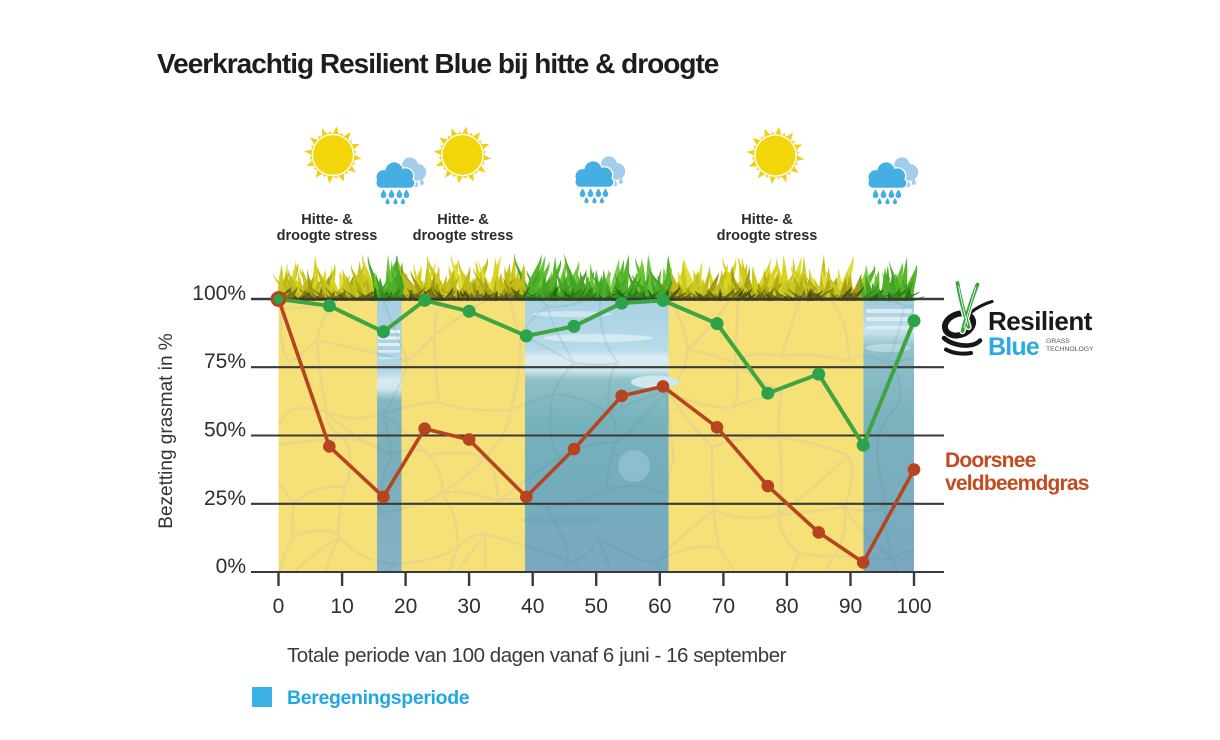  What do you see at coordinates (225, 430) in the screenshot?
I see `svg-text: 50%` at bounding box center [225, 430].